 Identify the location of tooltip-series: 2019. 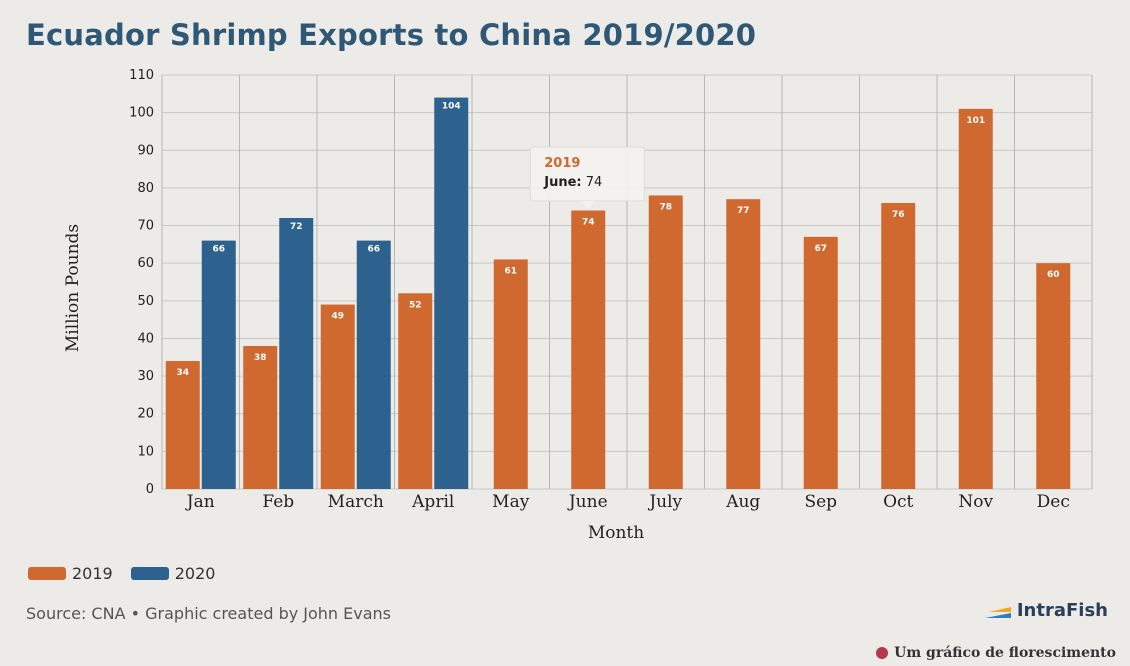
(562, 163).